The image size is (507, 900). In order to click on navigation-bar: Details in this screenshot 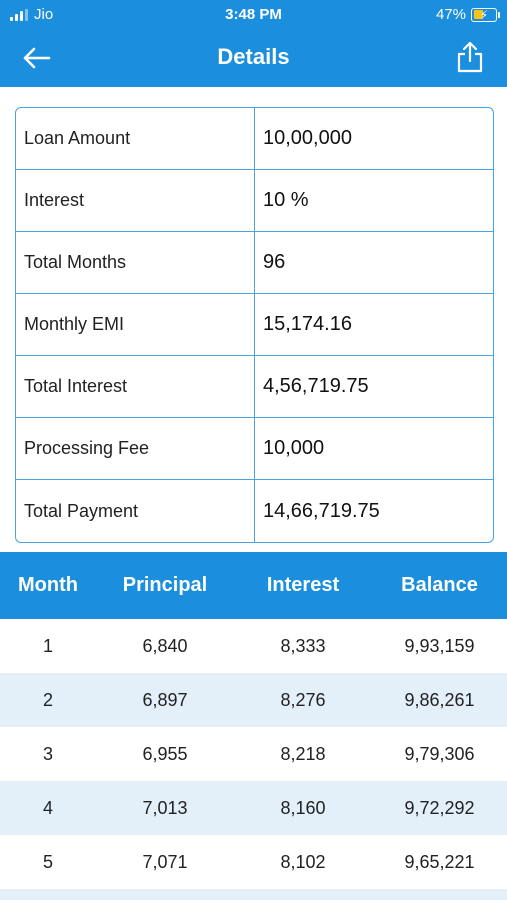, I will do `click(253, 58)`.